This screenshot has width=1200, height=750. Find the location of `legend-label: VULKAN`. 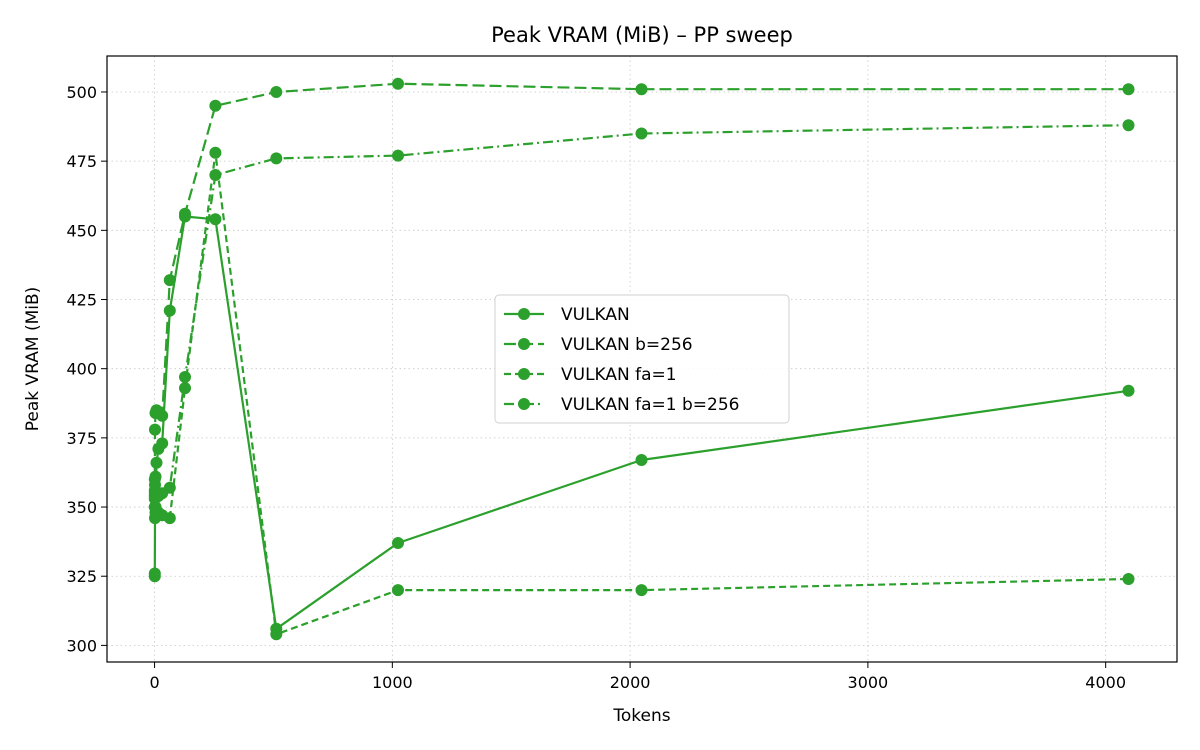

legend-label: VULKAN is located at coordinates (595, 315).